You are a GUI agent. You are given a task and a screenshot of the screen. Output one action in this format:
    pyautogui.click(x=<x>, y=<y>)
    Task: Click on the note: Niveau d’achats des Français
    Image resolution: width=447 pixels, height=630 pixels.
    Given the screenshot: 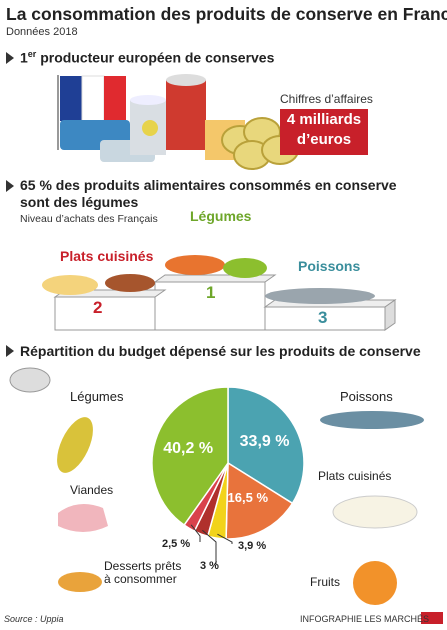 What is the action you would take?
    pyautogui.click(x=89, y=219)
    